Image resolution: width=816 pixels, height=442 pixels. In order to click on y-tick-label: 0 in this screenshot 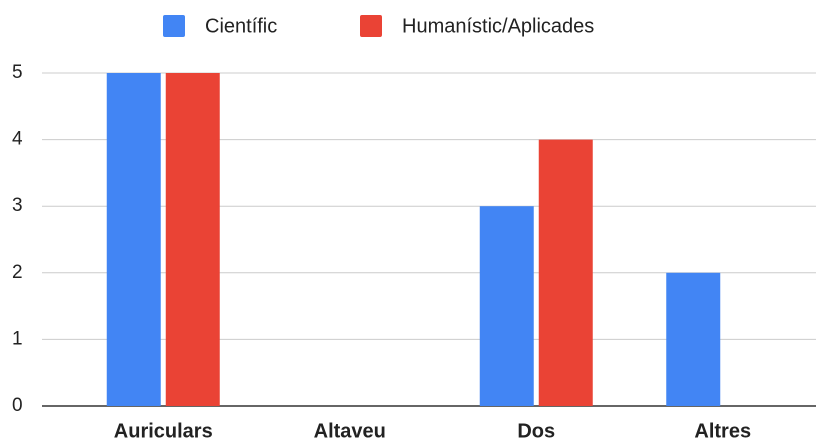, I will do `click(17, 405)`.